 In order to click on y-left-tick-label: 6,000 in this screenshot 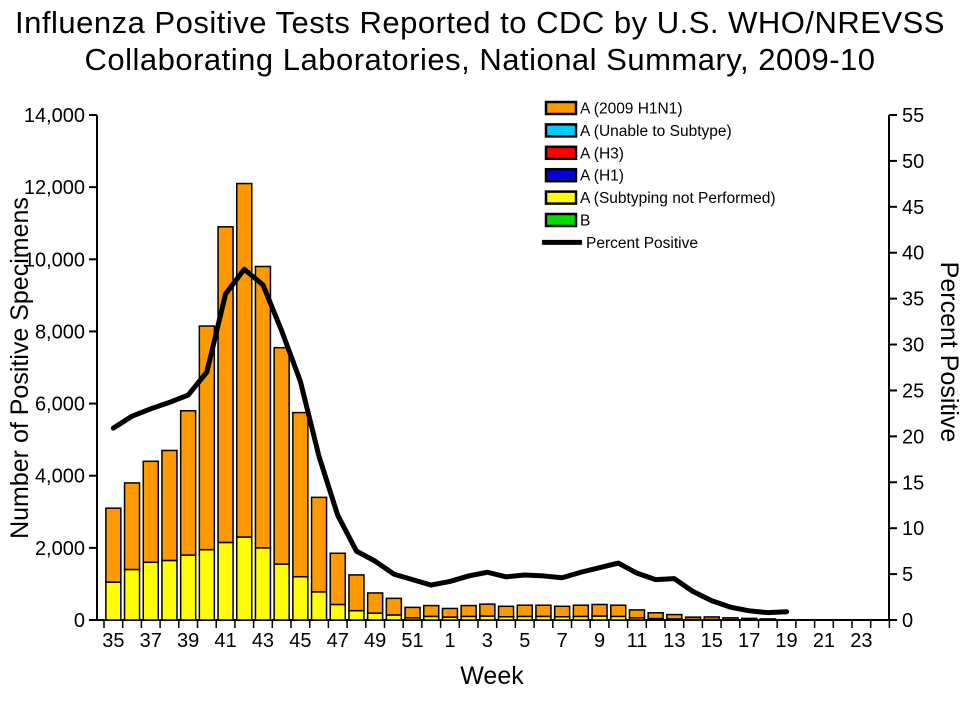, I will do `click(60, 405)`.